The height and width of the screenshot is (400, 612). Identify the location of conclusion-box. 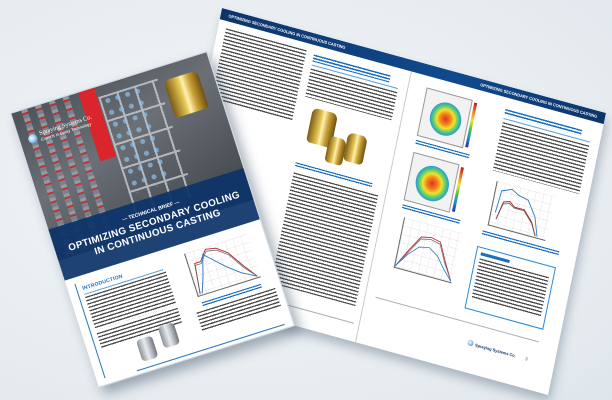
(510, 287).